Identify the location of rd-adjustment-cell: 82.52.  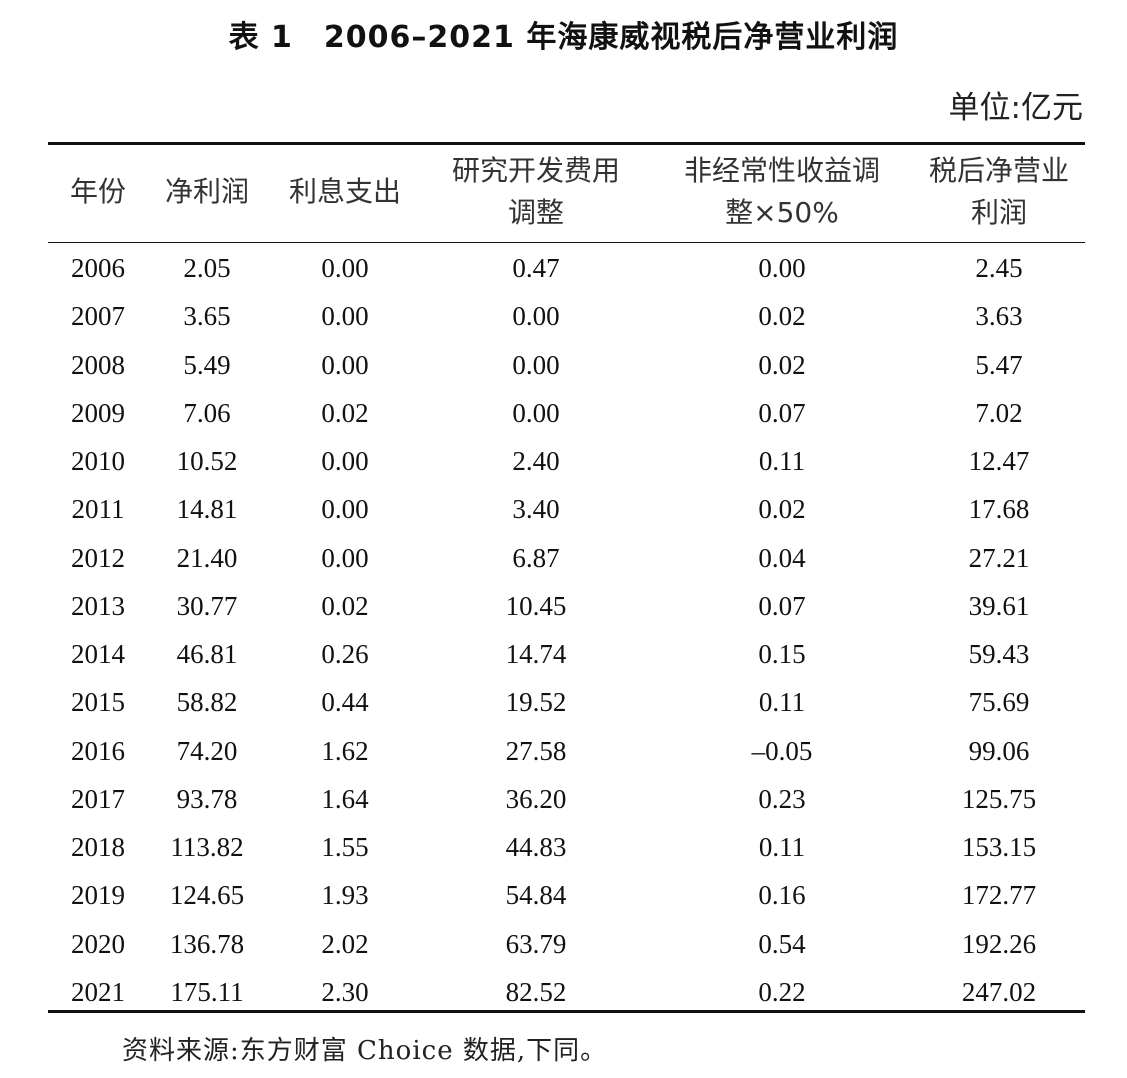
(536, 991).